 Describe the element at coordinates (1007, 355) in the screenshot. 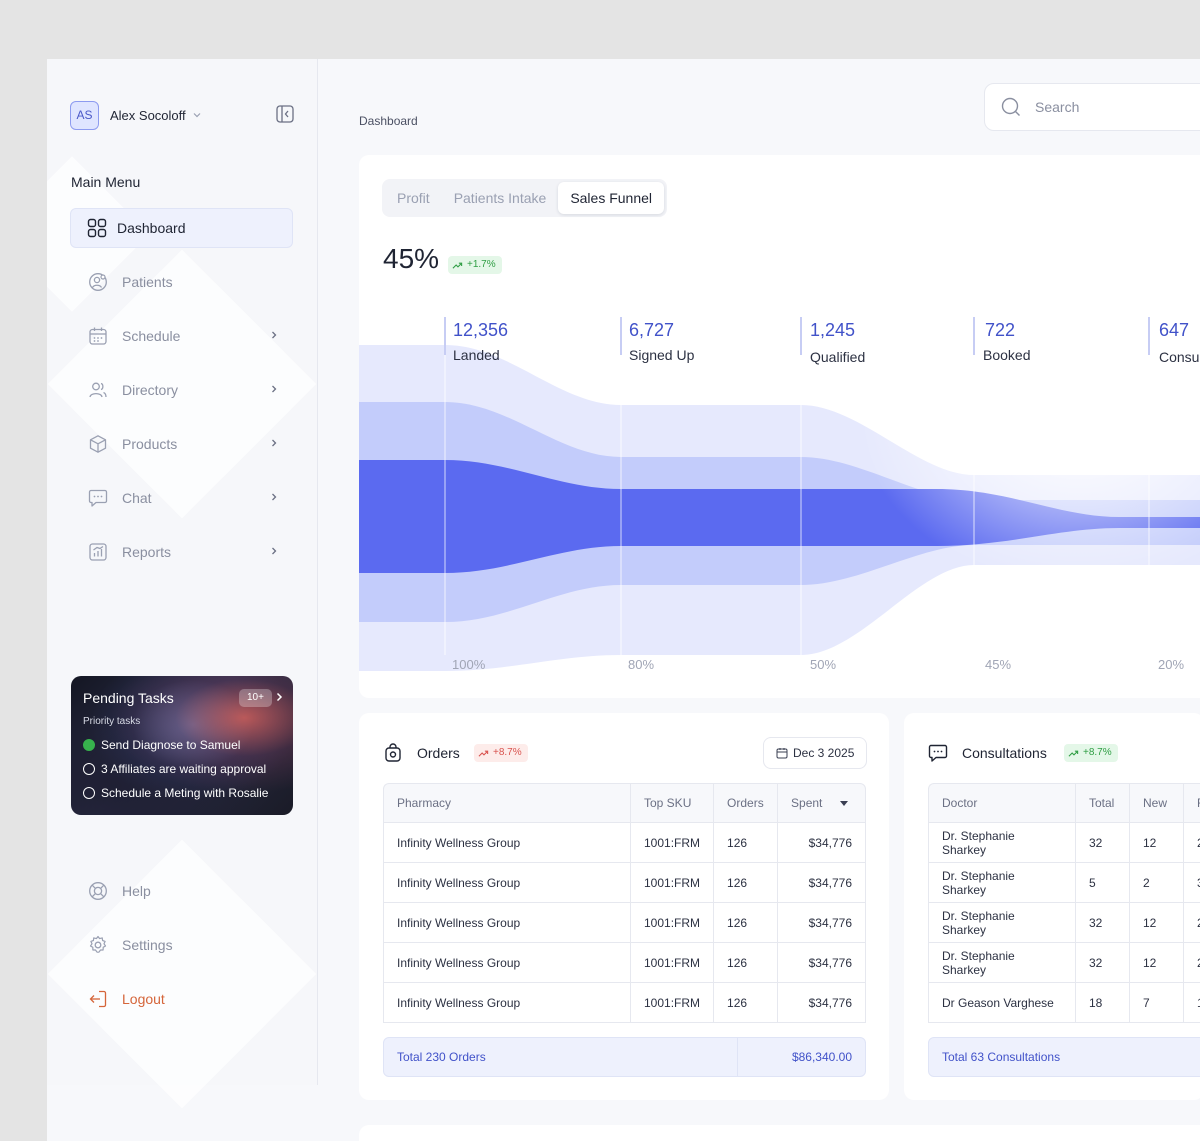

I see `stage-label: Booked` at that location.